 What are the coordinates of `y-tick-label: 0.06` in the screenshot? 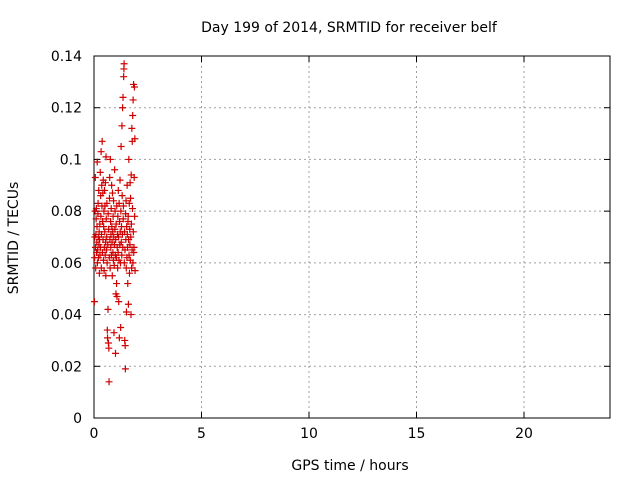 It's located at (66, 264).